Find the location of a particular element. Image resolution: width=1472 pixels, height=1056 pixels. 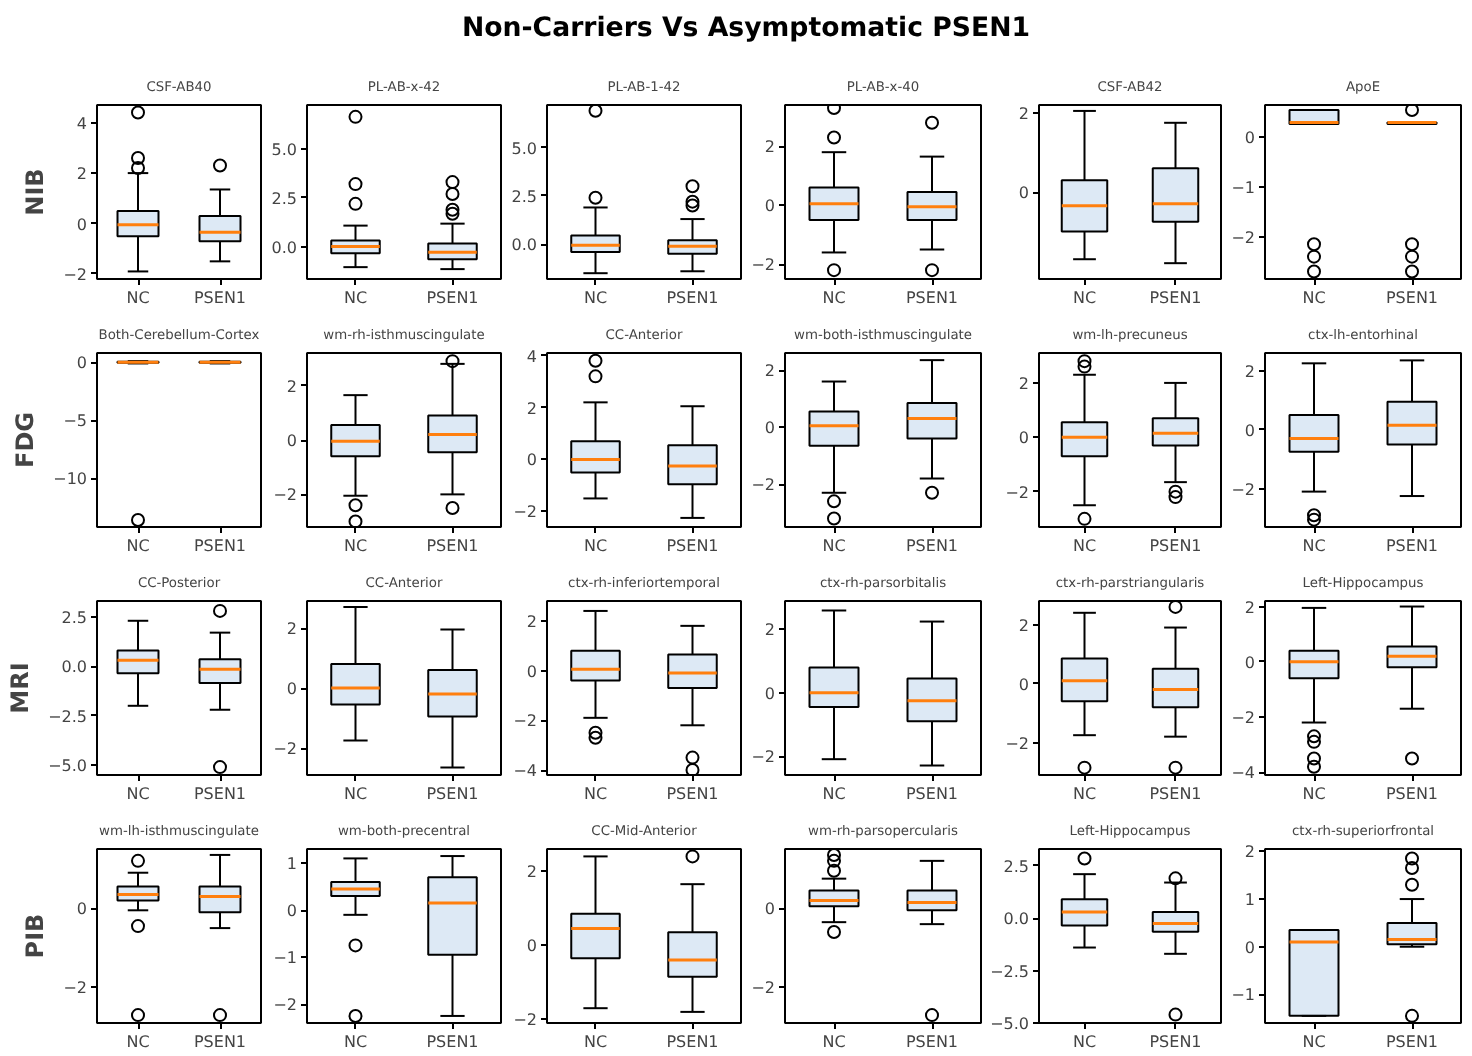

y-axis-title: PIB is located at coordinates (35, 936).